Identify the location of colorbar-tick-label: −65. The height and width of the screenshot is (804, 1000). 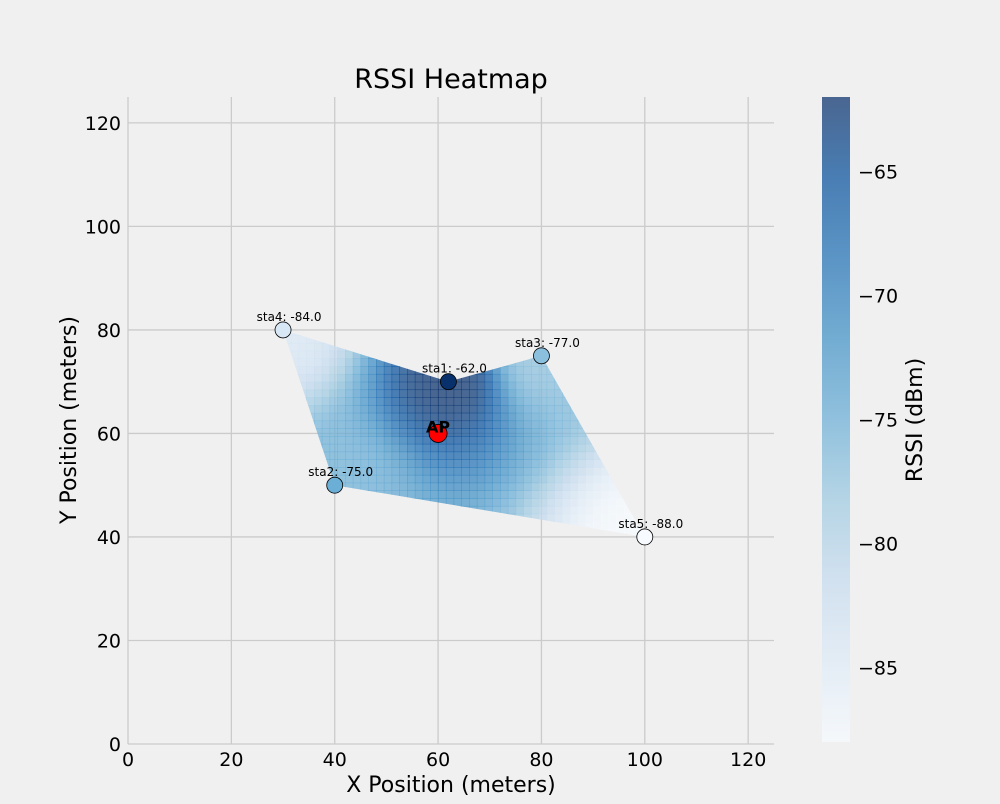
(878, 172).